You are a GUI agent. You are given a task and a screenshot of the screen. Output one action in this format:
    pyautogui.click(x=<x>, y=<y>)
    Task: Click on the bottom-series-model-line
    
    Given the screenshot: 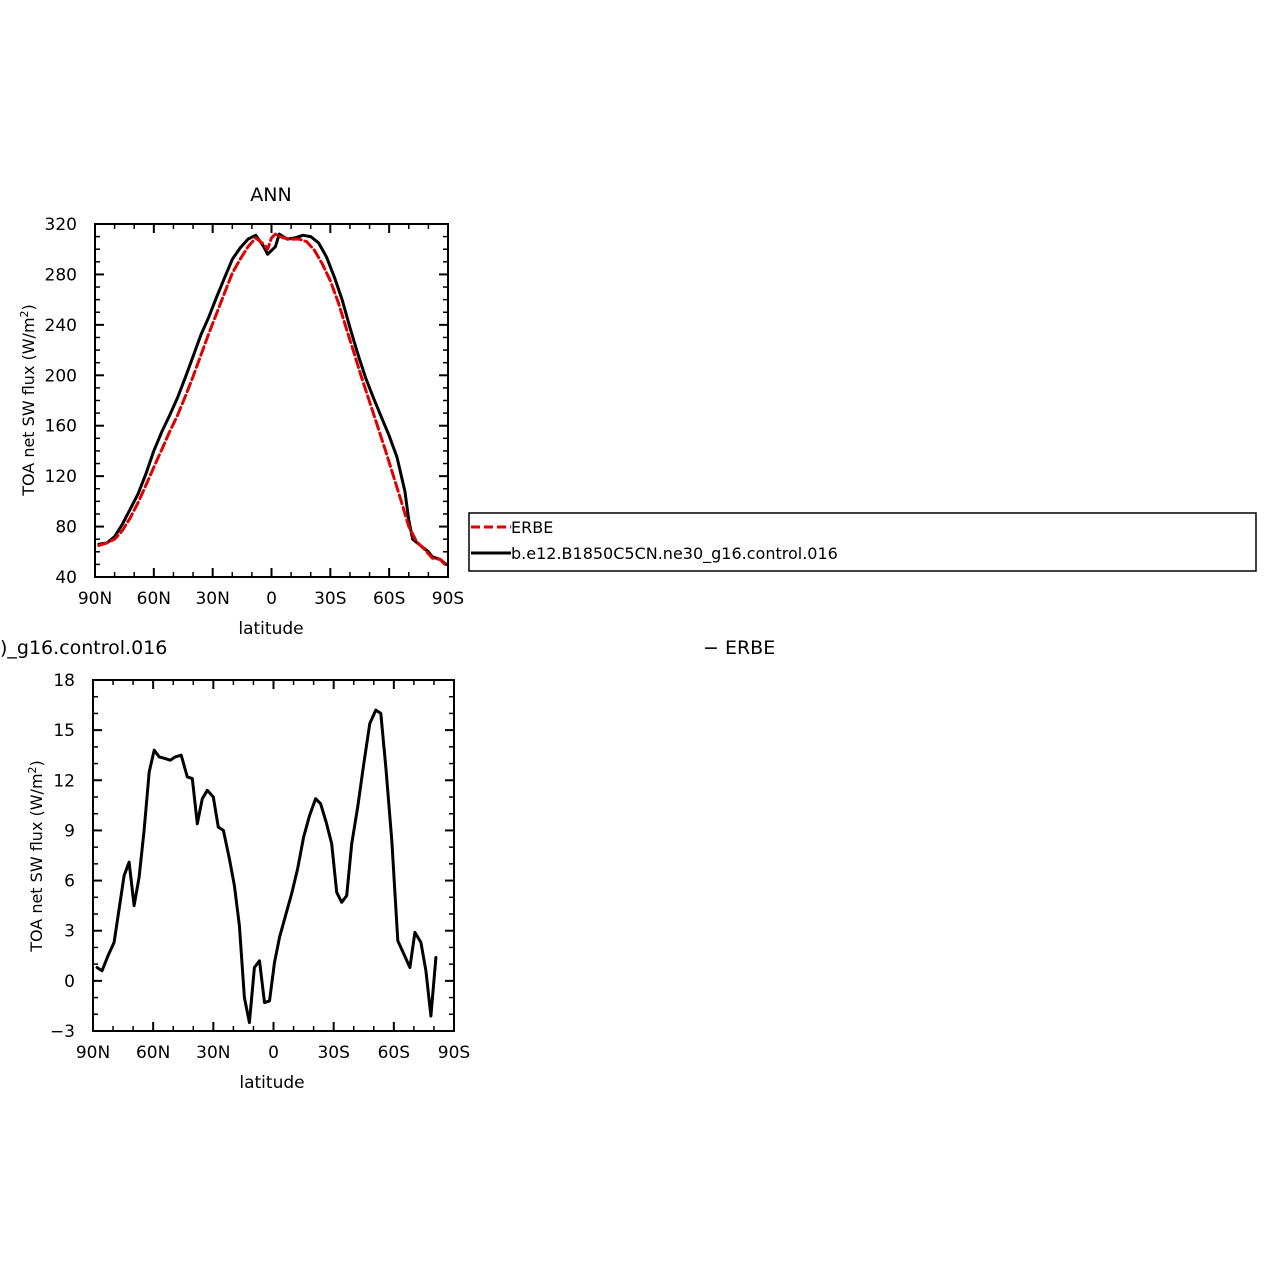 What is the action you would take?
    pyautogui.click(x=266, y=866)
    